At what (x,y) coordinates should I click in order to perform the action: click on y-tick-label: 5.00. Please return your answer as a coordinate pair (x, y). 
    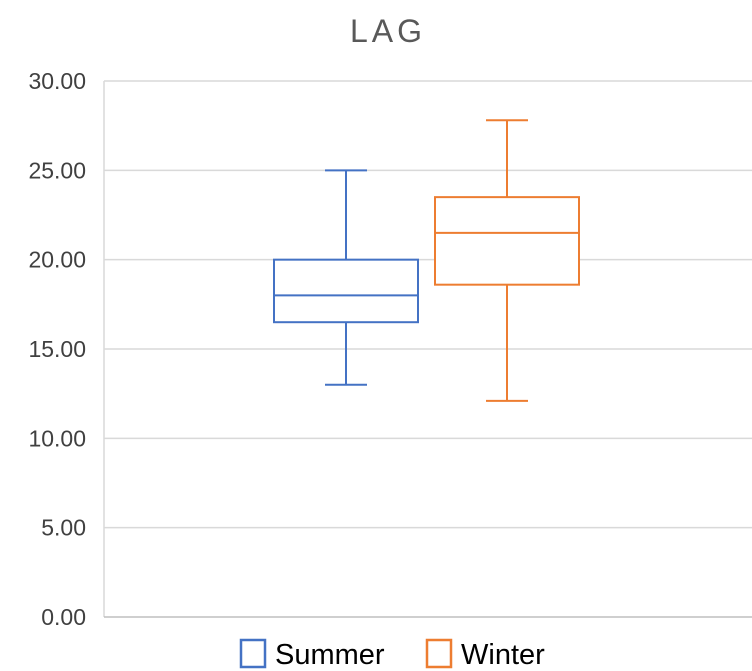
    Looking at the image, I should click on (63, 528).